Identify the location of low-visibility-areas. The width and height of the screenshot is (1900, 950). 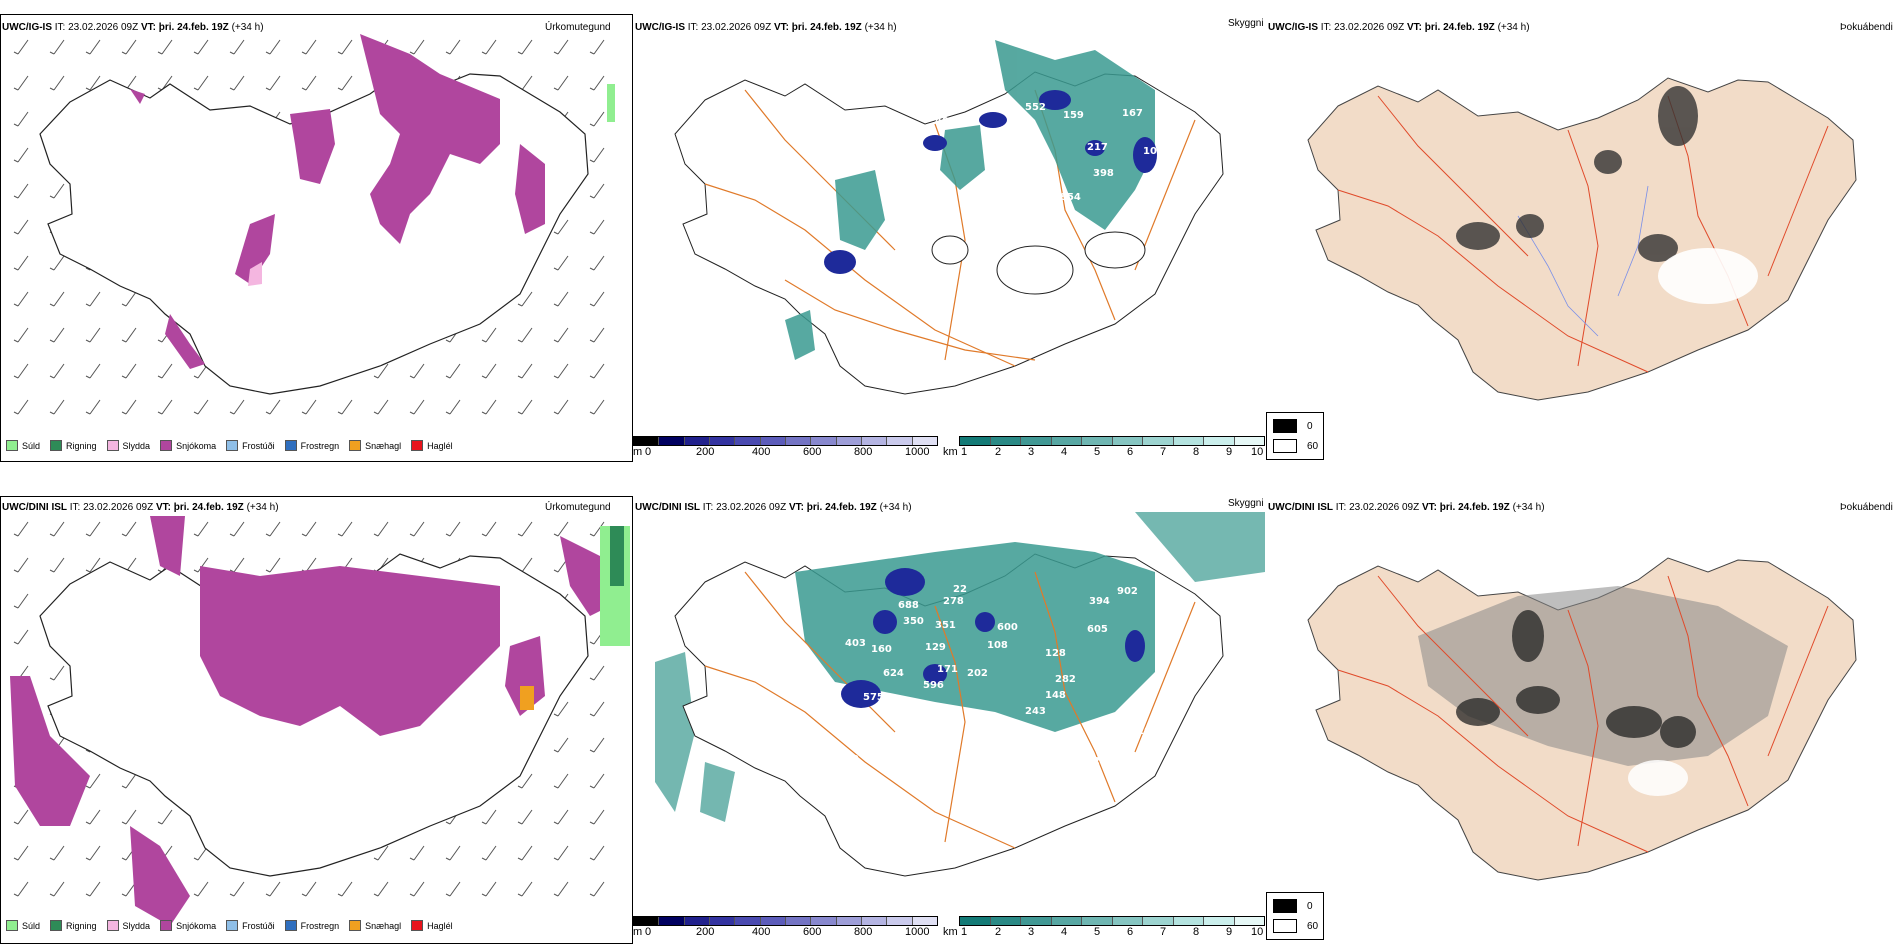
(975, 637).